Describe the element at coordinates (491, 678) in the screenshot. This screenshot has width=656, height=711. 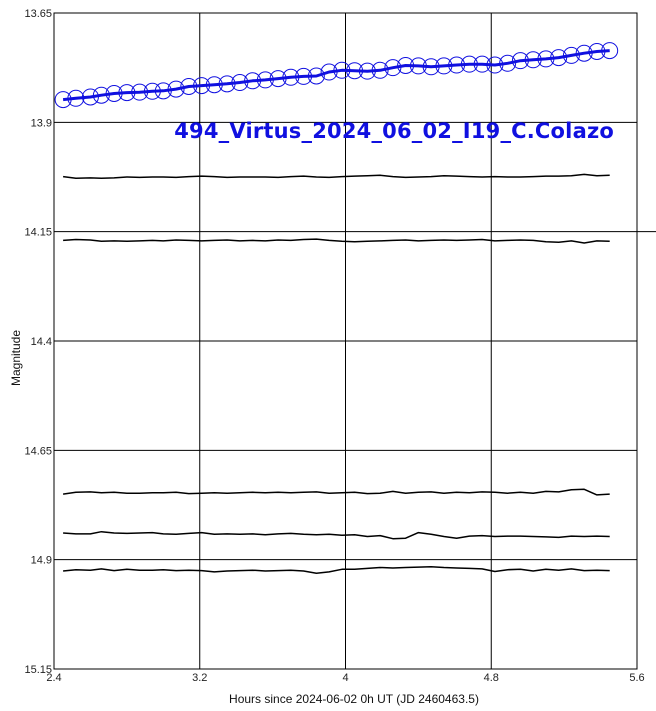
I see `x-tick-label: 4.8` at that location.